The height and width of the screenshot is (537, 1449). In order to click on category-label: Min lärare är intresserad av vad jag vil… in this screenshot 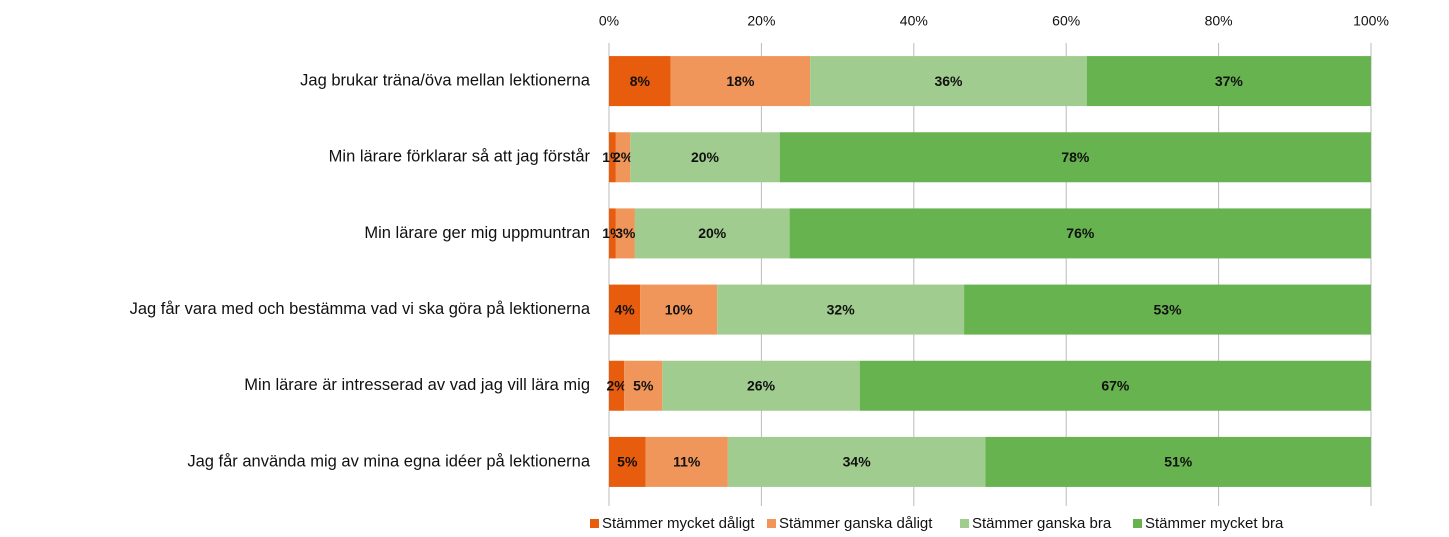, I will do `click(417, 385)`.